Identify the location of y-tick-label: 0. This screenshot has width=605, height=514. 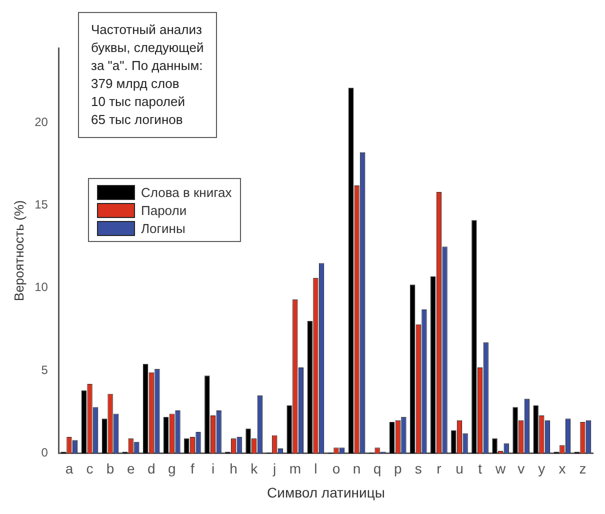
(44, 453).